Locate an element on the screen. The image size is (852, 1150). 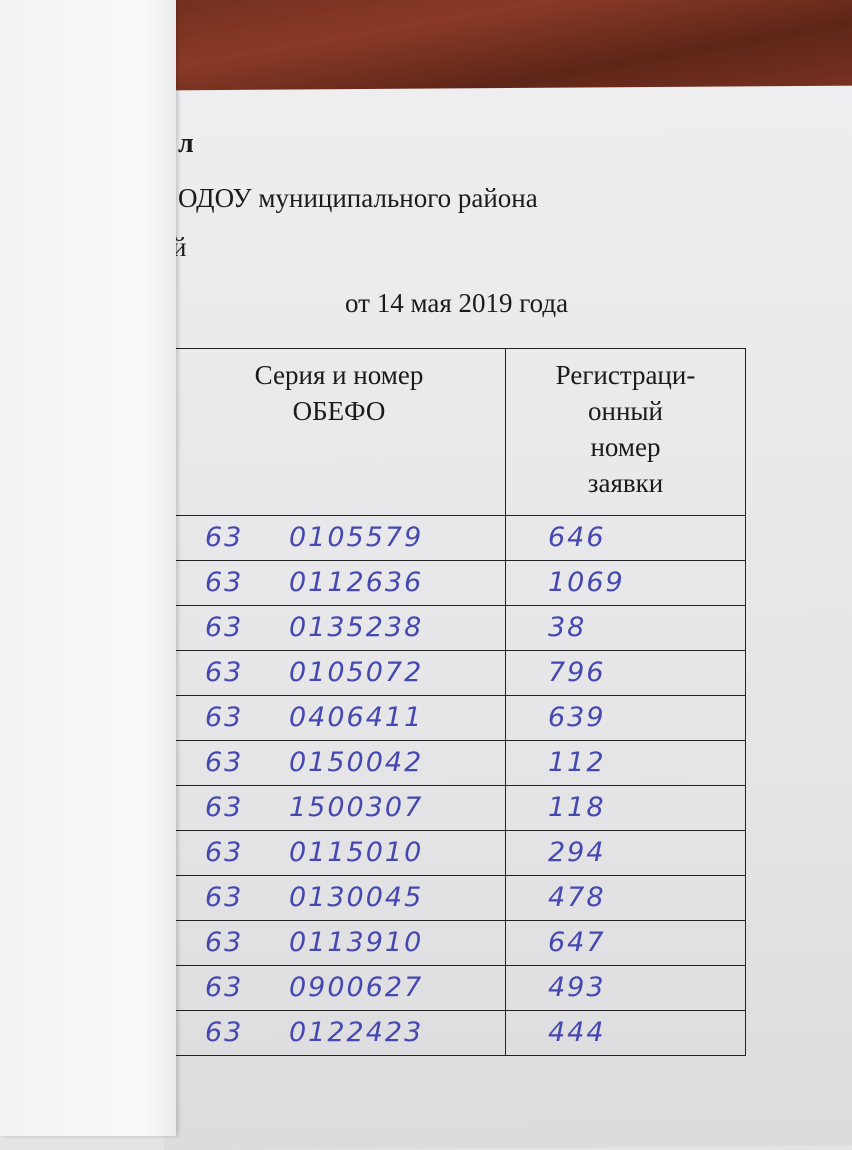
registration-number-cell: 38 is located at coordinates (625, 628).